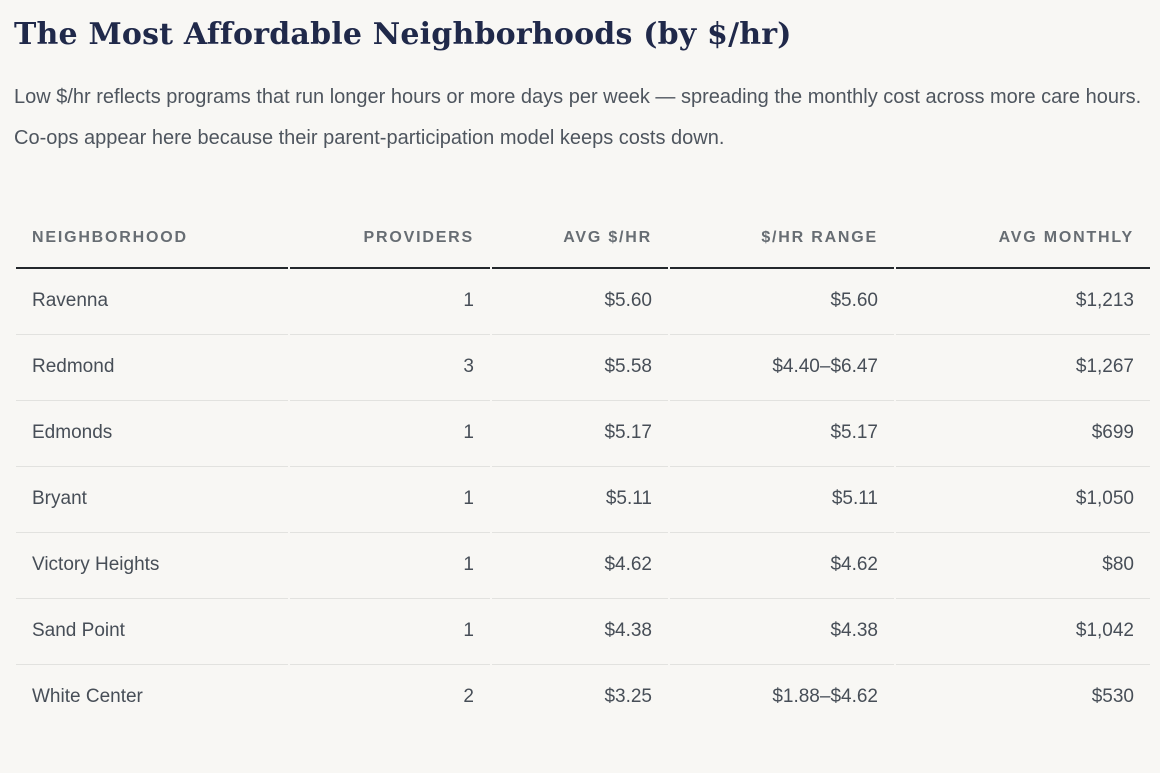 The height and width of the screenshot is (773, 1160). What do you see at coordinates (628, 696) in the screenshot?
I see `cell-avg-hr: $3.25` at bounding box center [628, 696].